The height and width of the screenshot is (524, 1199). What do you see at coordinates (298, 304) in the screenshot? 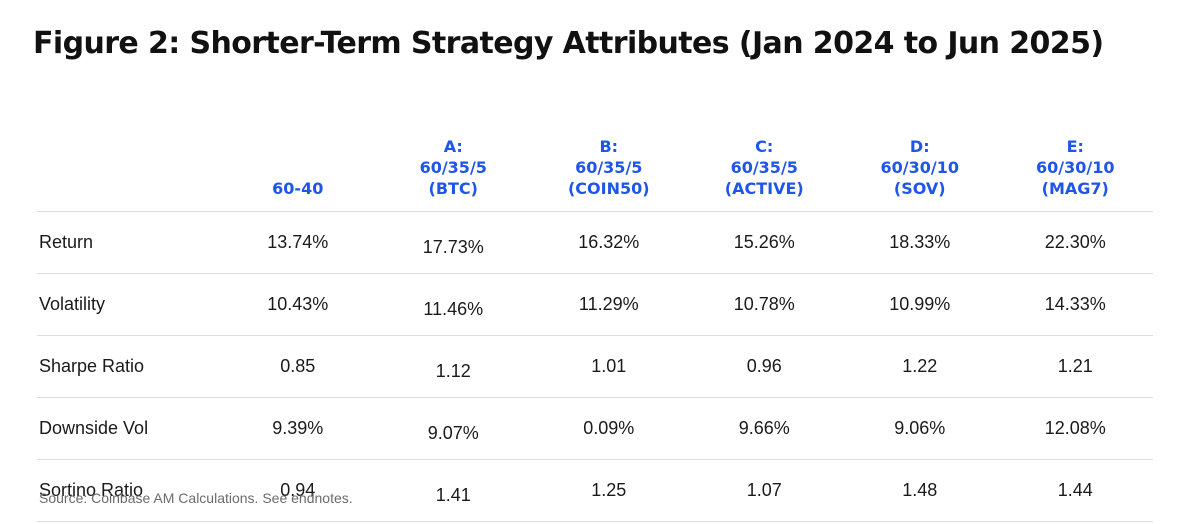
I see `table-cell: 10.43%` at bounding box center [298, 304].